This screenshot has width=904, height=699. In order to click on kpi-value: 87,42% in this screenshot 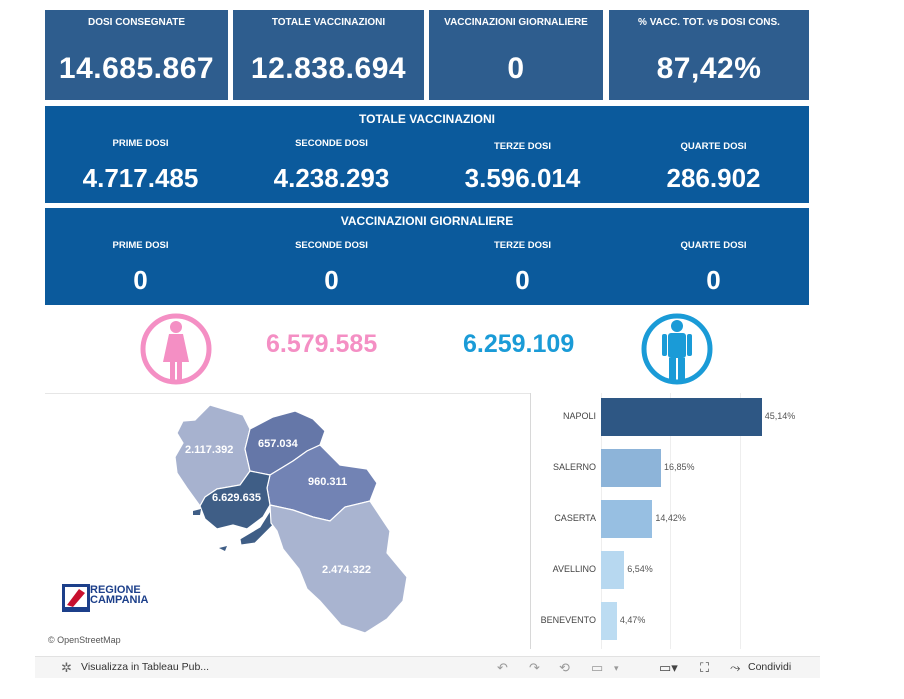, I will do `click(709, 68)`.